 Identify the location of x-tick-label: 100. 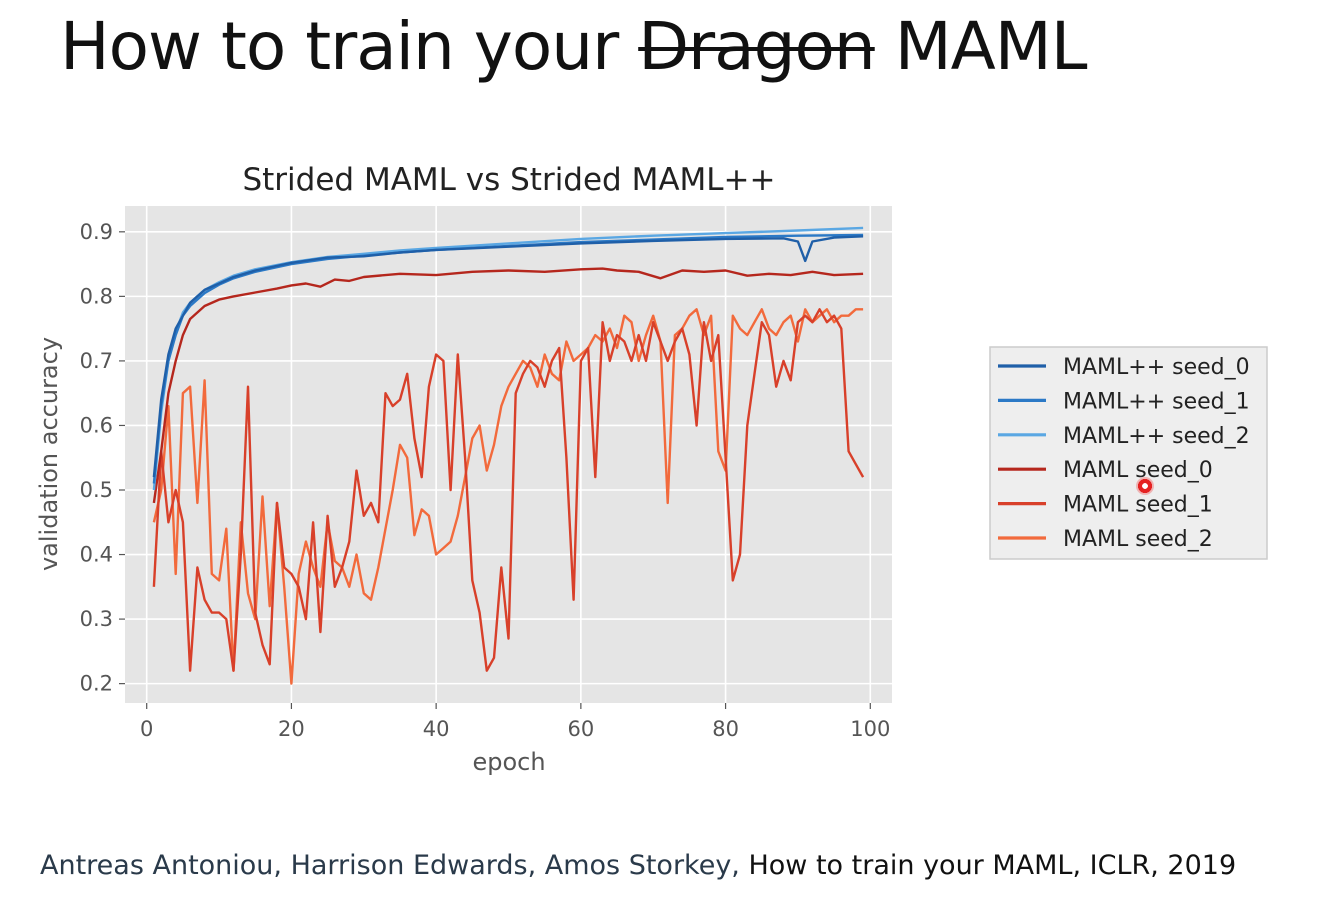
(870, 729).